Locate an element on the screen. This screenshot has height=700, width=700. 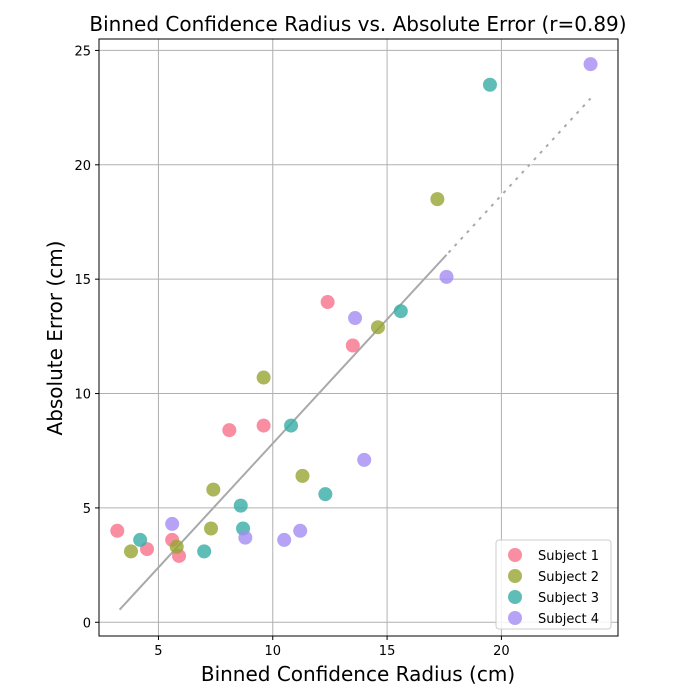
legend-label: Subject 2 is located at coordinates (568, 577).